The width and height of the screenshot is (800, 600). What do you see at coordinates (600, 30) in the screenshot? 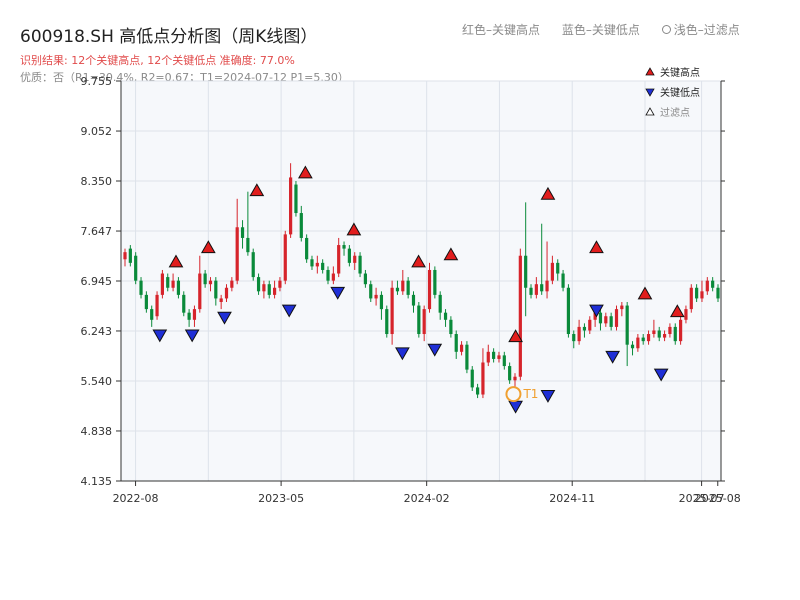
I see `legend-blue-label: 蓝色–关键低点` at bounding box center [600, 30].